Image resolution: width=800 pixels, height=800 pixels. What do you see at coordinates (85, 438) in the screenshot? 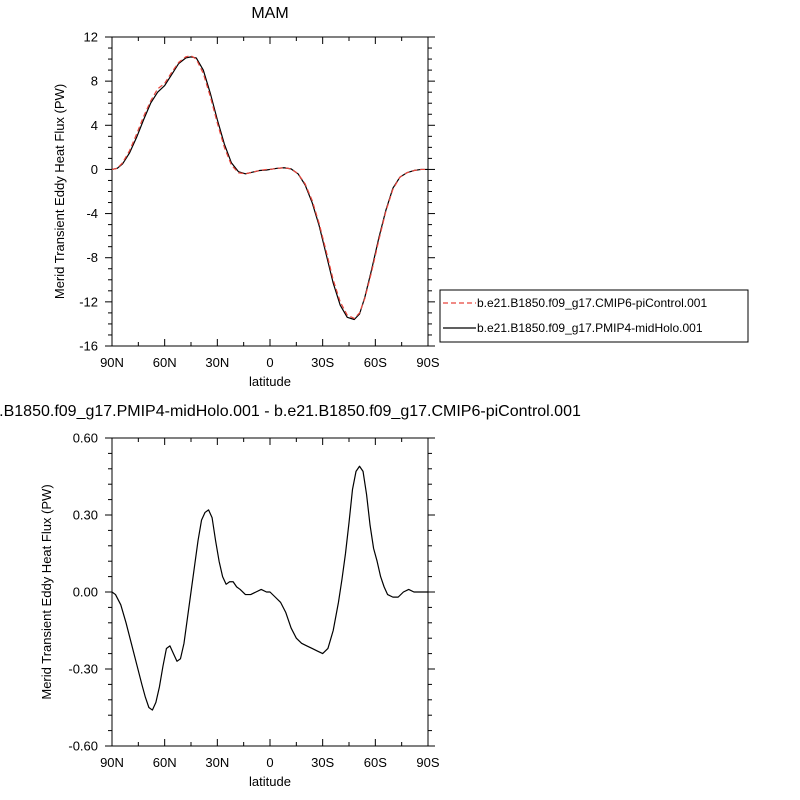
I see `y-tick-label: 0.60` at bounding box center [85, 438].